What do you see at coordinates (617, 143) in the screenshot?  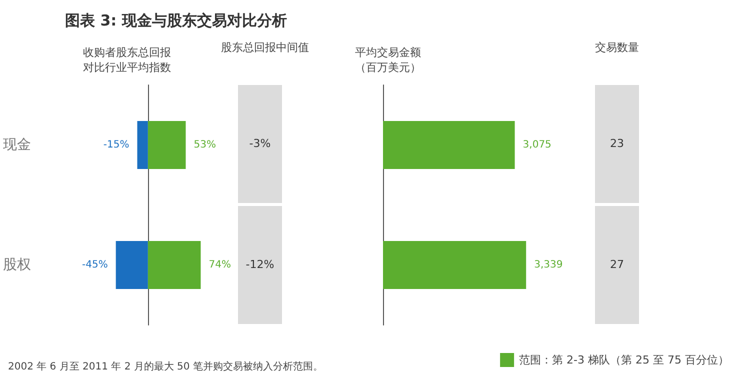 I see `text: 23` at bounding box center [617, 143].